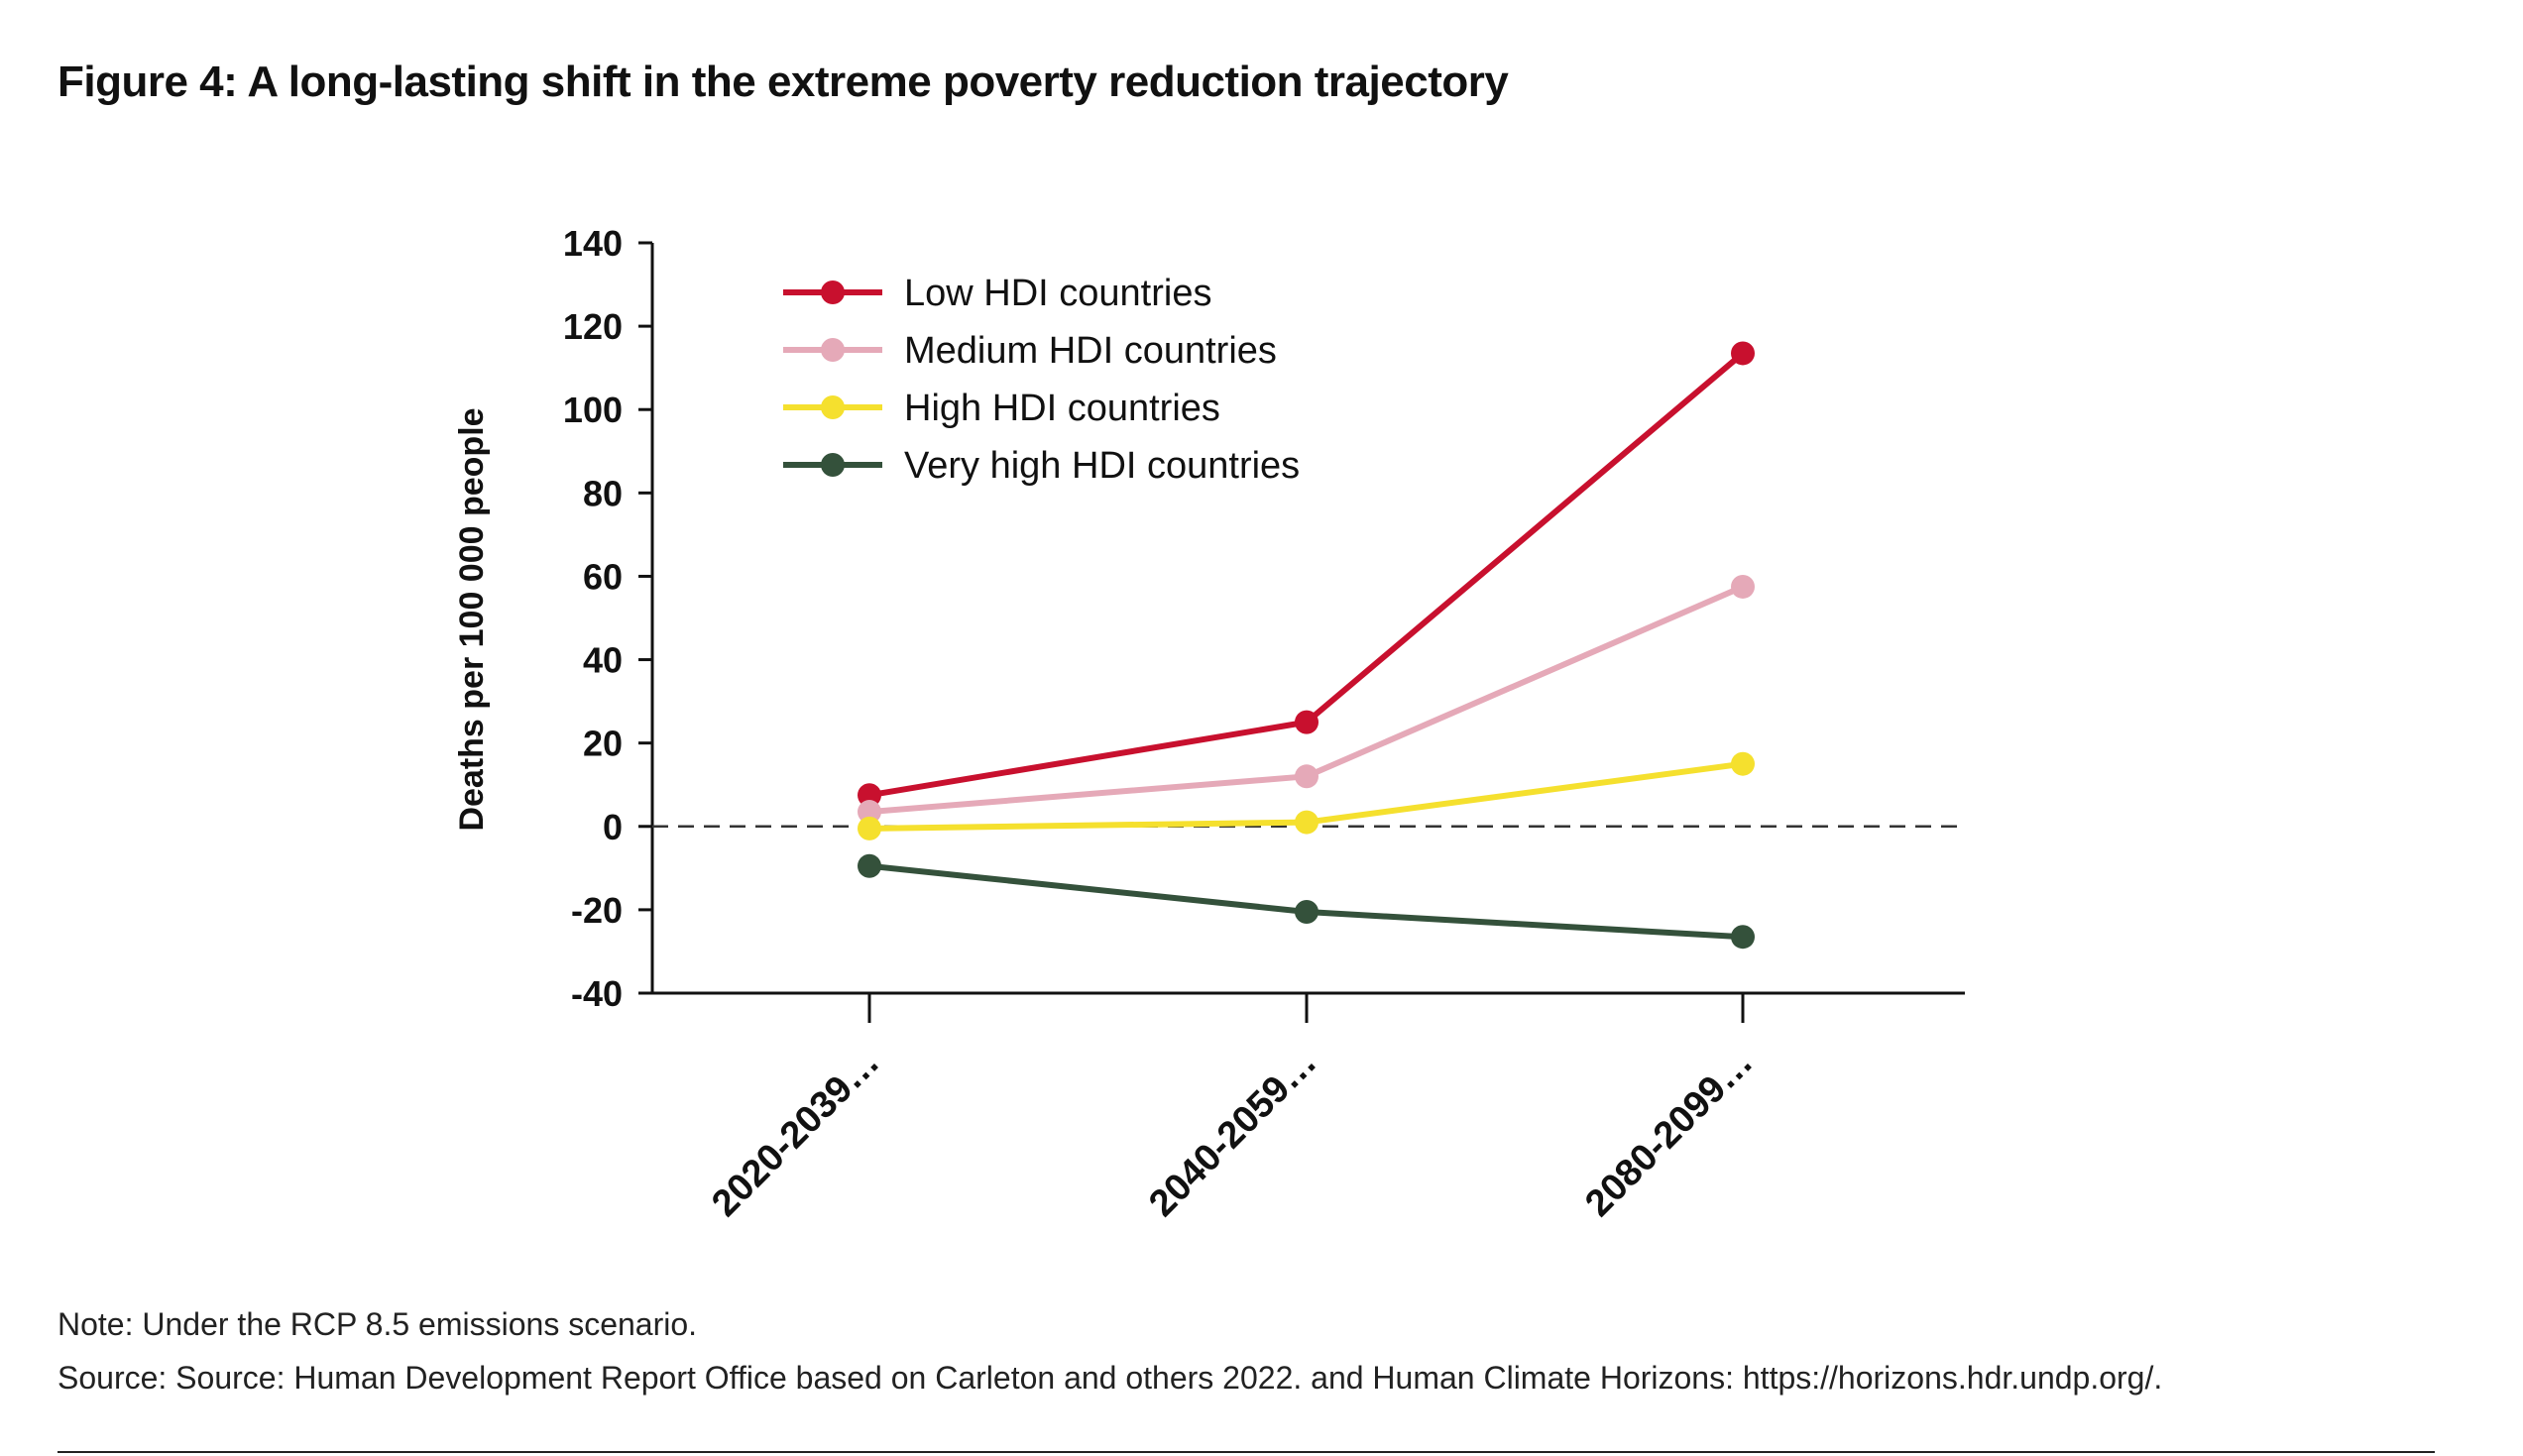 The image size is (2523, 1456). What do you see at coordinates (1306, 795) in the screenshot?
I see `series-high-hdi-countries` at bounding box center [1306, 795].